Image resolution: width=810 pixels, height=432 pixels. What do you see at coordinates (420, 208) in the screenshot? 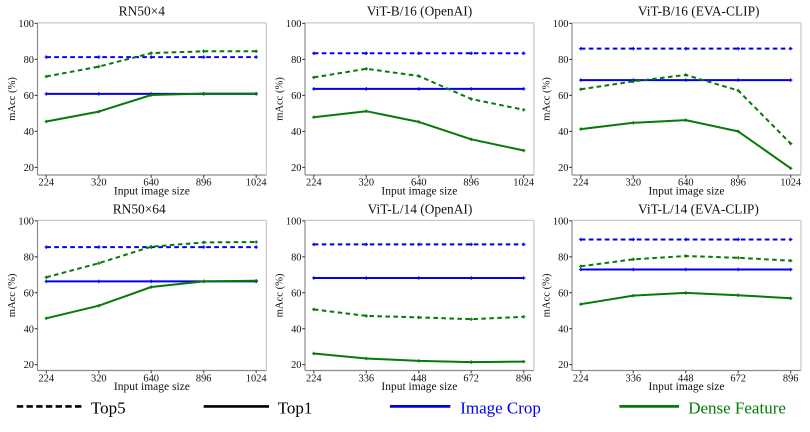
I see `svg-text: ViT-L/14 (OpenAI)` at bounding box center [420, 208].